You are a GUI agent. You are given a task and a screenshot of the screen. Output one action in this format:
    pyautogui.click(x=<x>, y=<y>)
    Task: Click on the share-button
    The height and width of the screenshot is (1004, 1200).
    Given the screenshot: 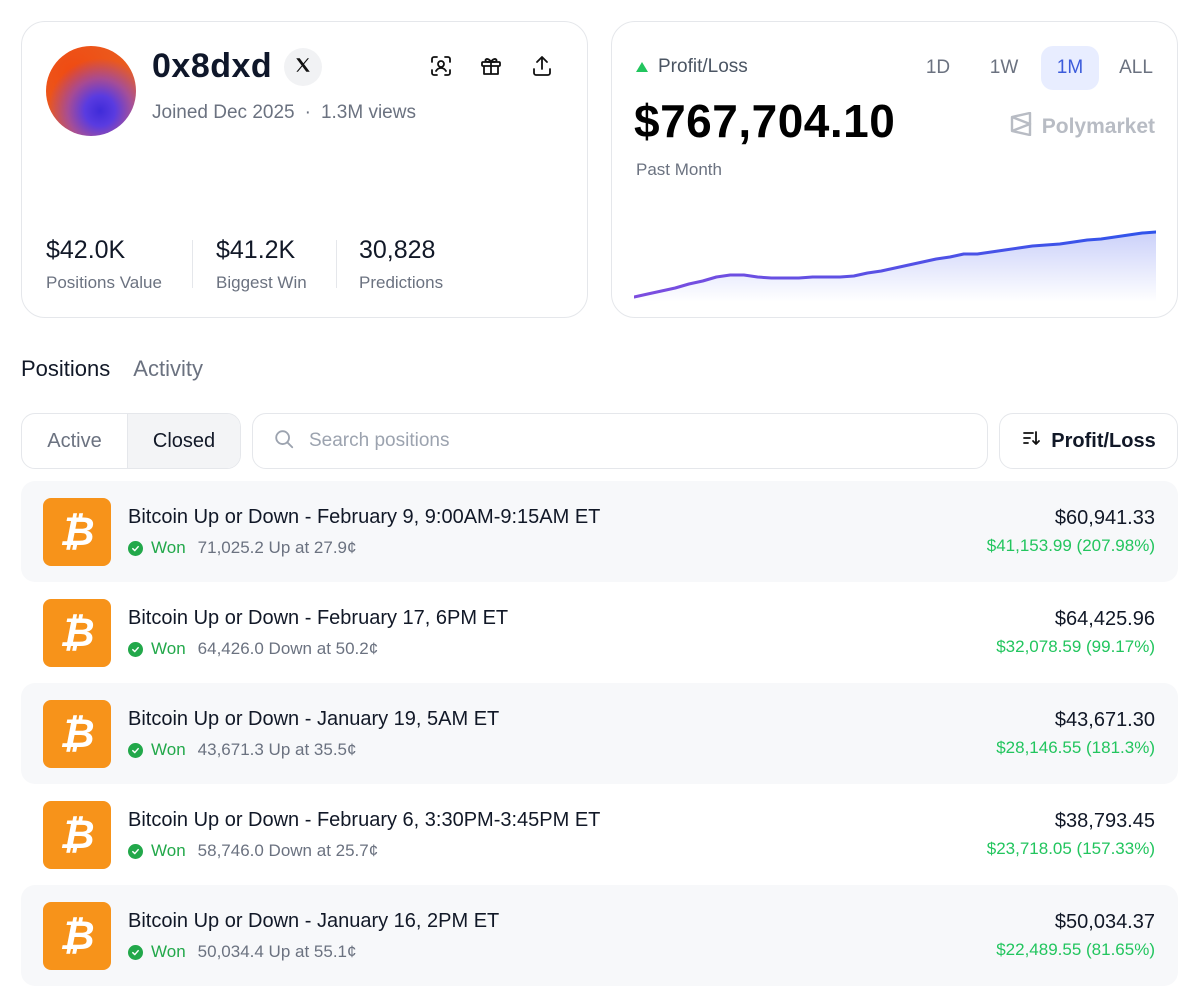 What is the action you would take?
    pyautogui.click(x=542, y=68)
    